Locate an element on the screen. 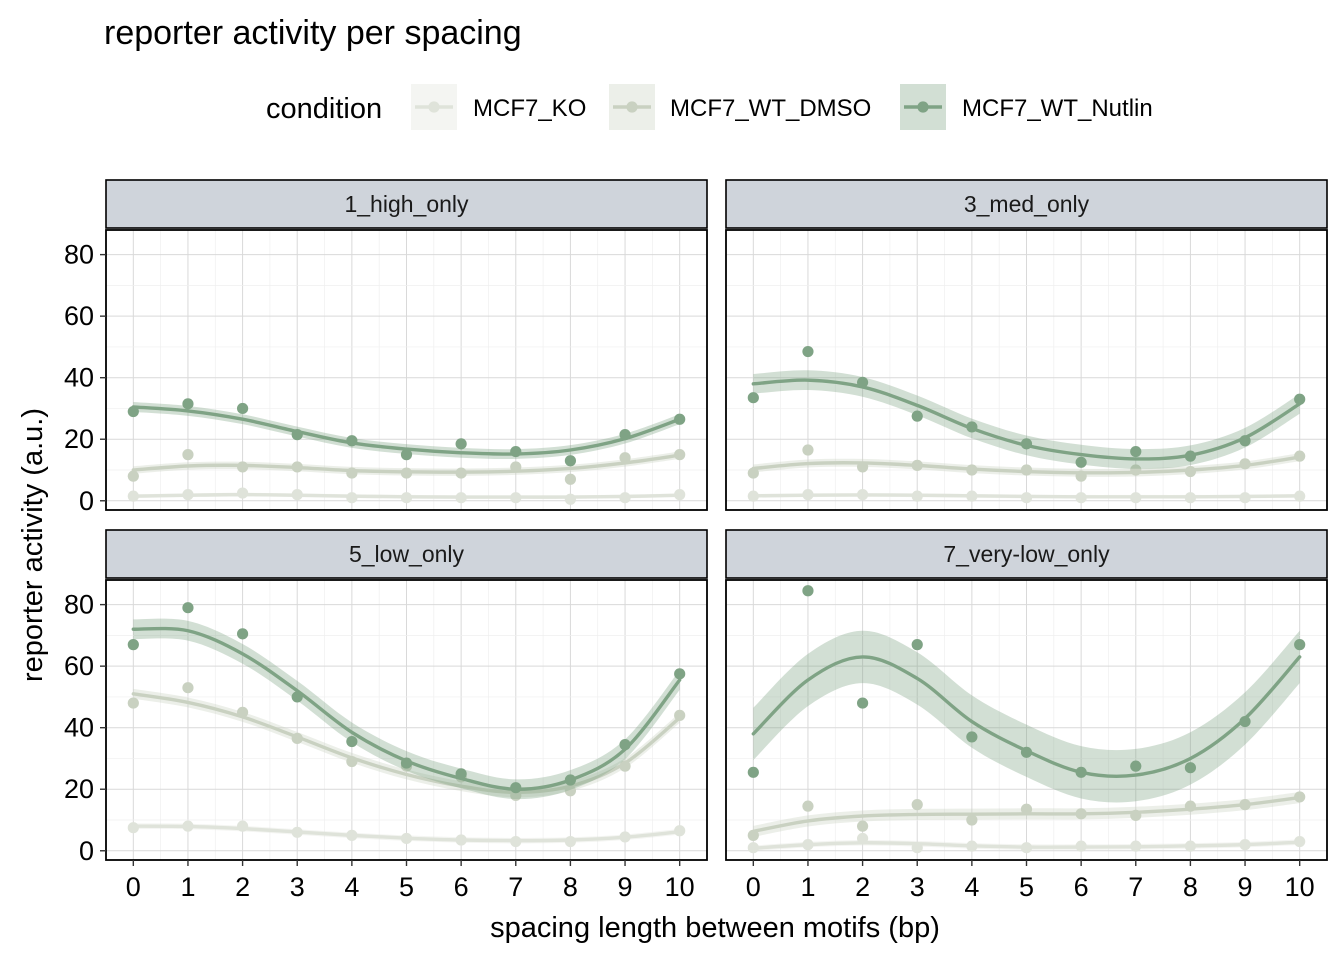 The height and width of the screenshot is (960, 1344). legend-entry-MCF7_WT_Nutlin: MCF7_WT_Nutlin is located at coordinates (1026, 107).